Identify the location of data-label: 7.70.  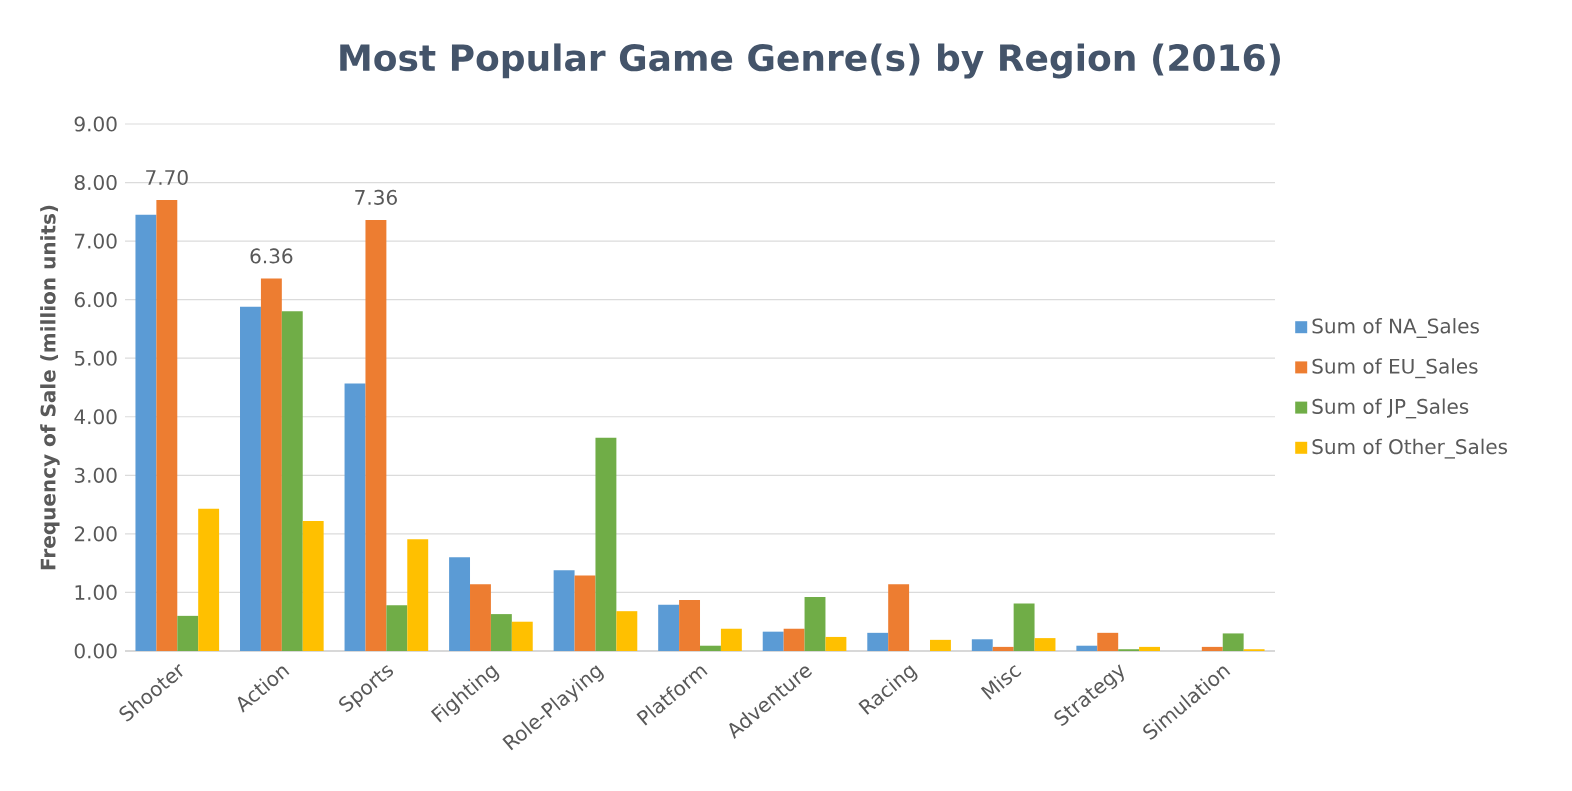
(167, 177).